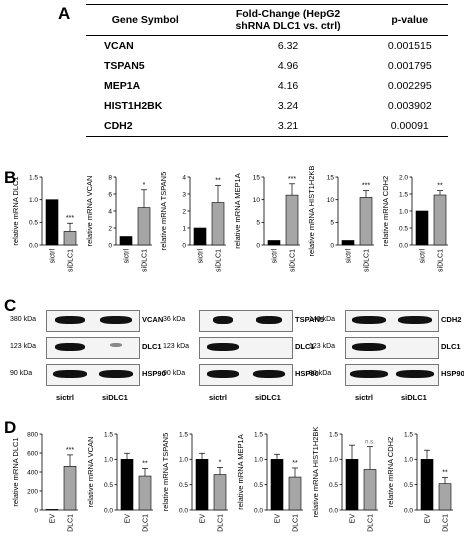 This screenshot has width=464, height=550. I want to click on y-axis-label: relative mRNA TSPAN5, so click(165, 472).